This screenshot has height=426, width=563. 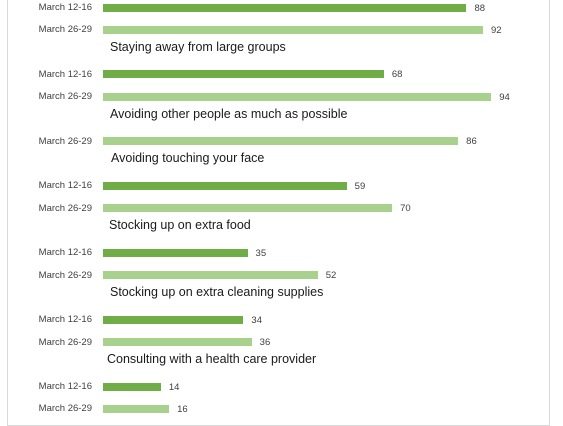 I want to click on value-label: 92, so click(x=496, y=30).